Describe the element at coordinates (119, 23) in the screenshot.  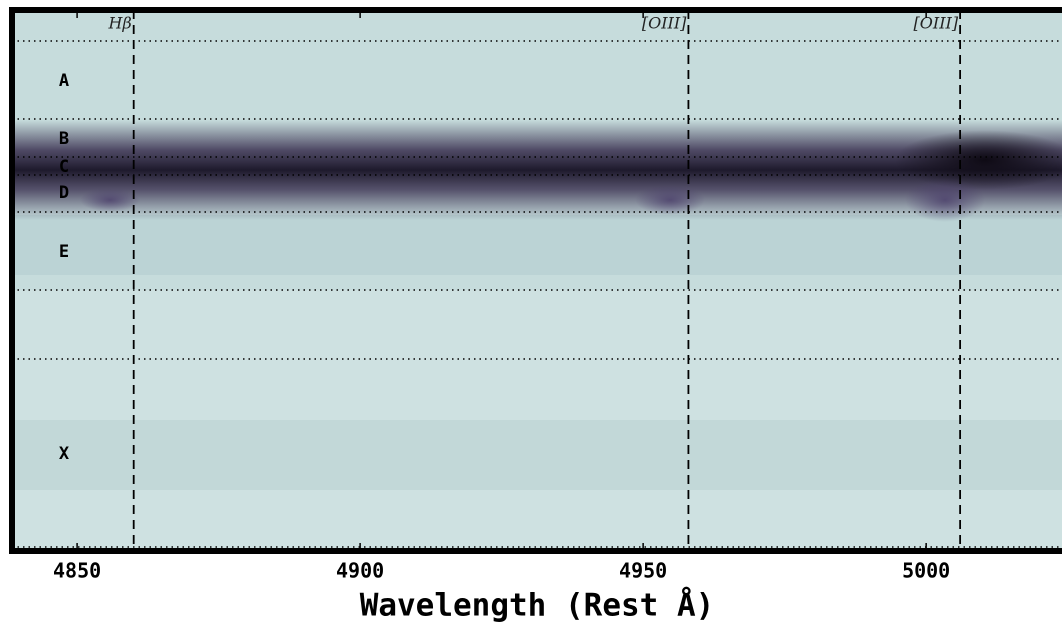
I see `line-label: Hβ` at that location.